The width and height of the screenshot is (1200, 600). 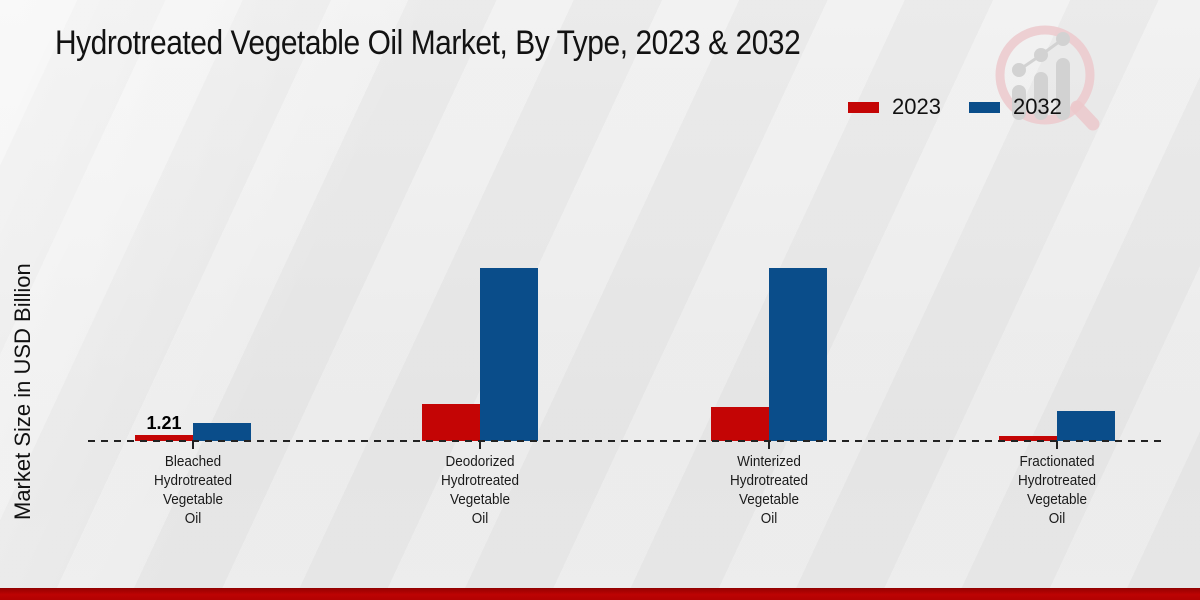 I want to click on category-label-winterized: Winterized Hydrotreated Vegetable Oil, so click(x=769, y=490).